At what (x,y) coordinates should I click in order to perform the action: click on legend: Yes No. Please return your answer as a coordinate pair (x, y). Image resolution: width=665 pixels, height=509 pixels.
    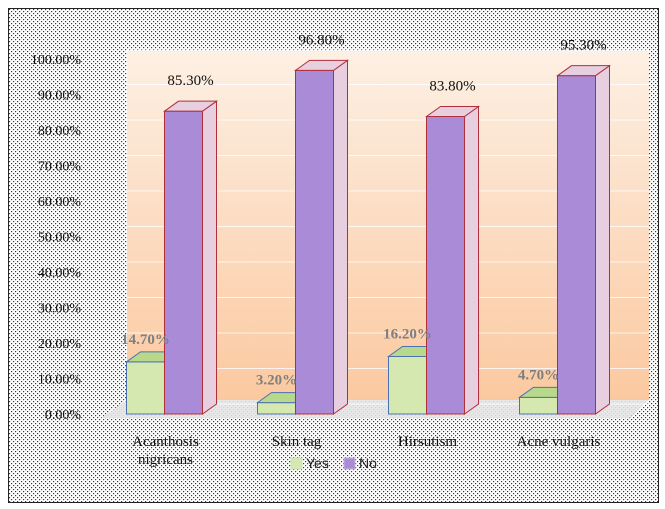
    Looking at the image, I should click on (333, 463).